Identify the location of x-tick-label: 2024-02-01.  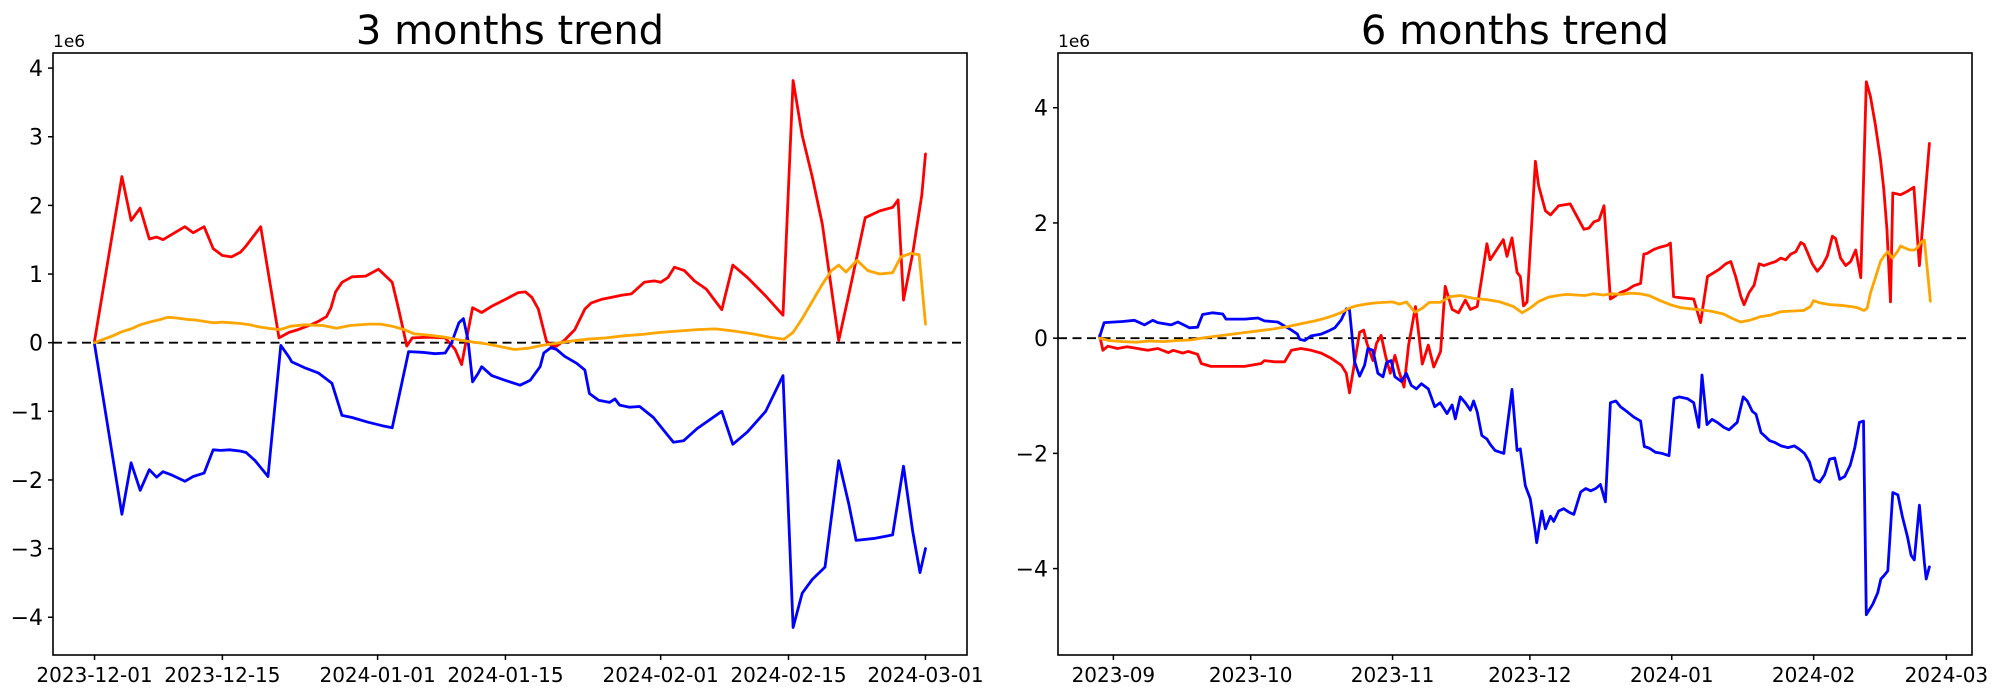
(661, 675).